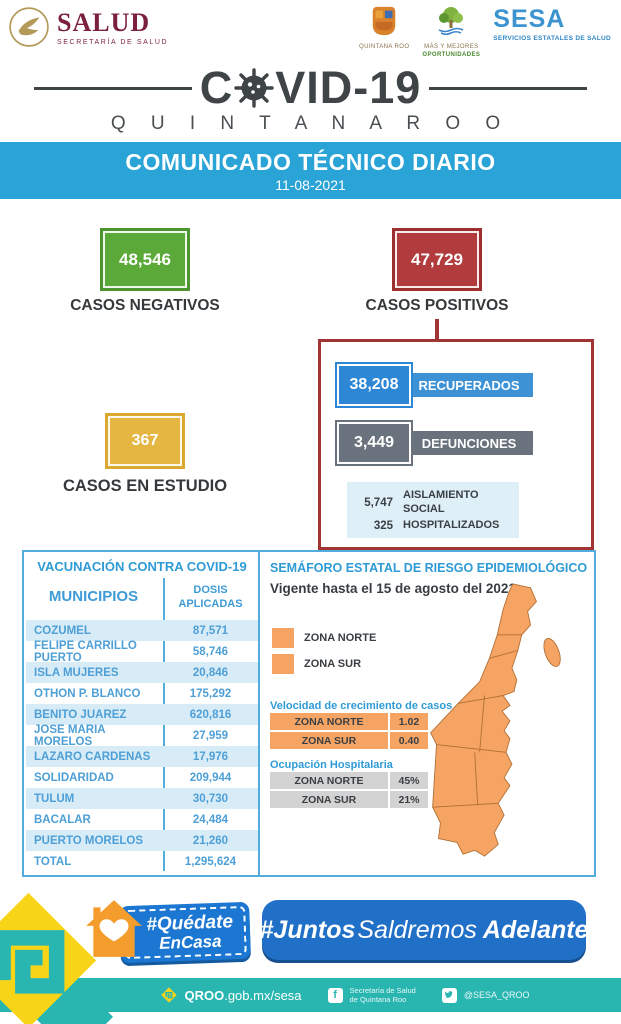 The height and width of the screenshot is (1024, 621). What do you see at coordinates (142, 798) in the screenshot?
I see `vaccination-row: TULUM 30,730` at bounding box center [142, 798].